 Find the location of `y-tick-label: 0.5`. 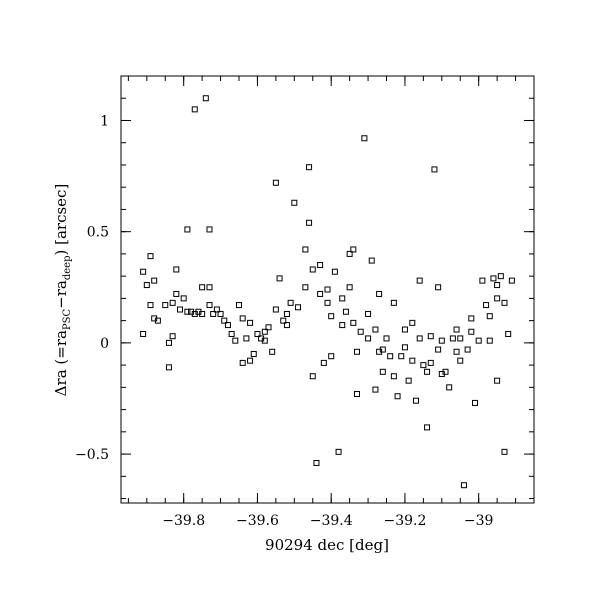

y-tick-label: 0.5 is located at coordinates (98, 233).